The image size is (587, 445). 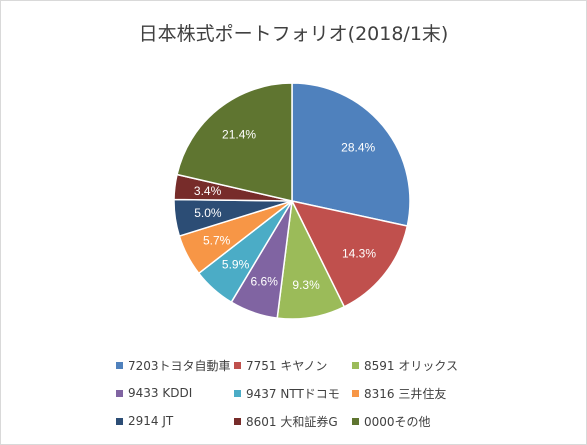 I want to click on legend-item-0: 7203トヨタ自動車, so click(x=175, y=365).